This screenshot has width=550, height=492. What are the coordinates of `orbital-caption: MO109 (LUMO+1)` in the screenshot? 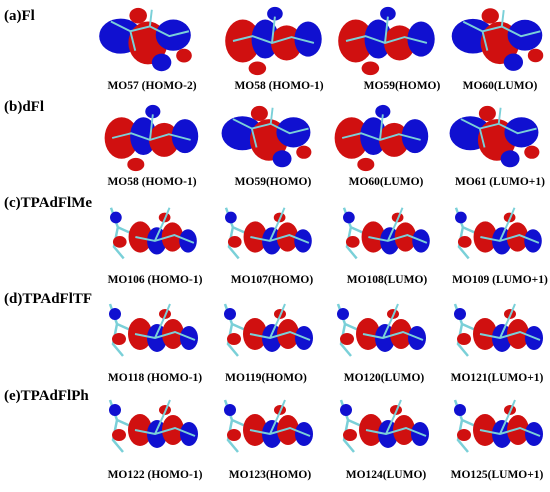 It's located at (500, 280).